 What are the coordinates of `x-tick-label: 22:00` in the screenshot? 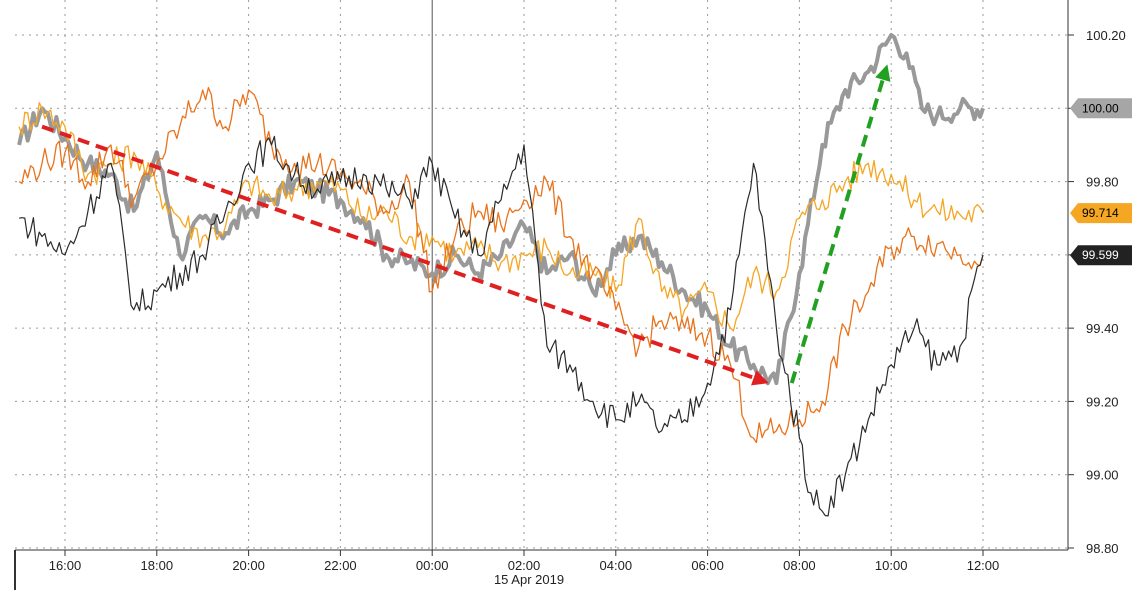 It's located at (340, 565).